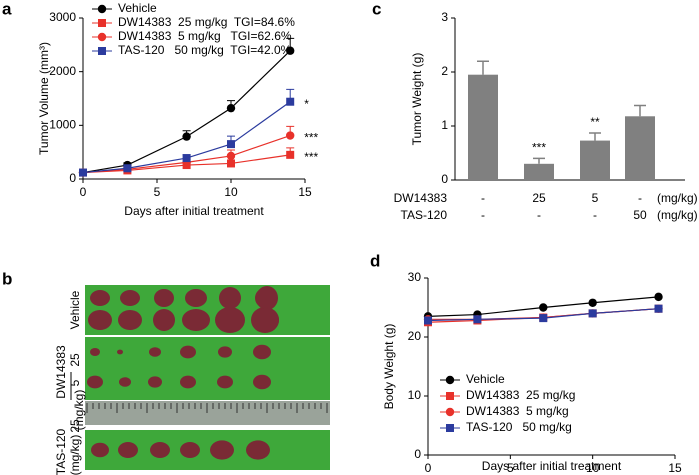 The height and width of the screenshot is (475, 699). Describe the element at coordinates (207, 310) in the screenshot. I see `photo-vehicle` at that location.